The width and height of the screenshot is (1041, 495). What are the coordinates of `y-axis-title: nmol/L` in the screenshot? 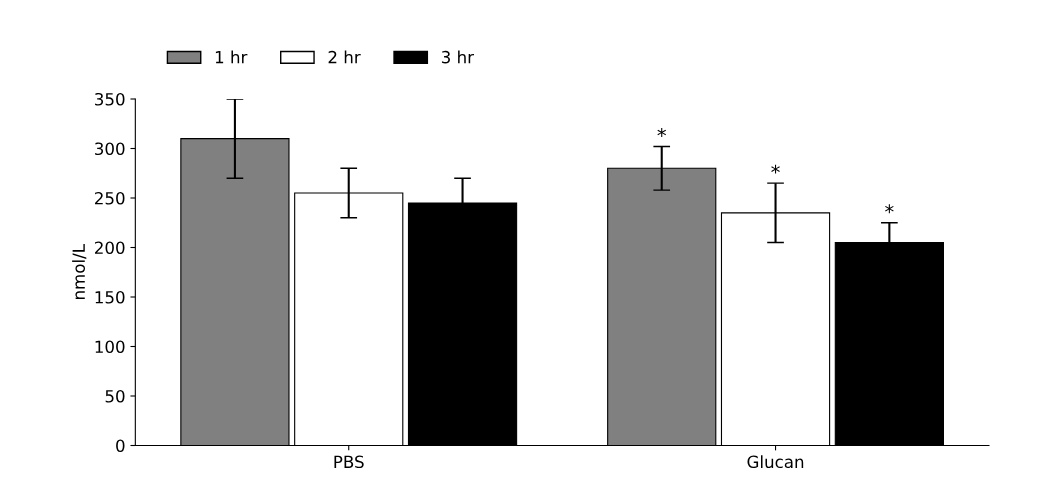 It's located at (79, 271).